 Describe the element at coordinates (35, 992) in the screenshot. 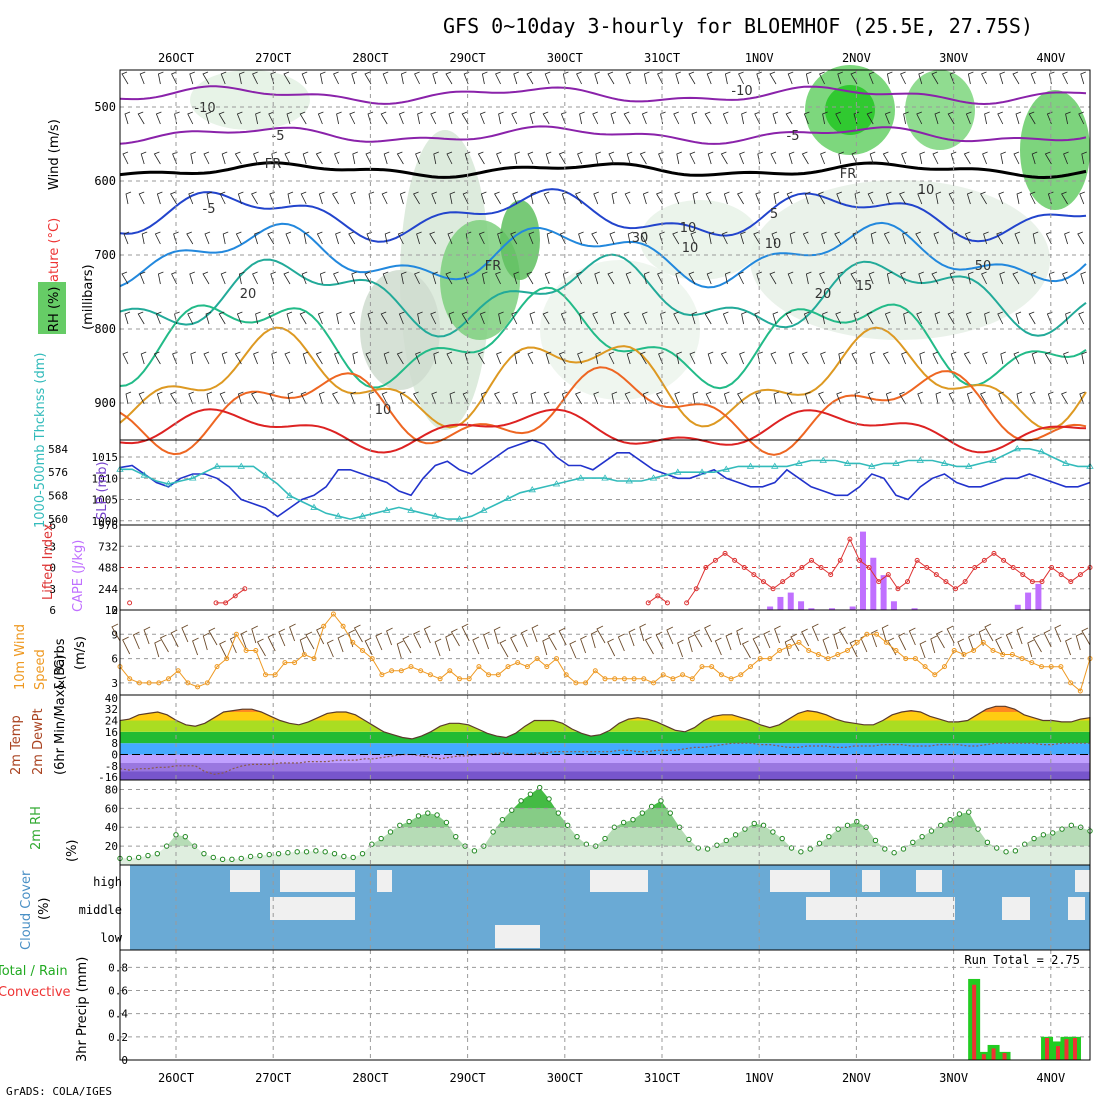

I see `legend-convective: Convective` at that location.